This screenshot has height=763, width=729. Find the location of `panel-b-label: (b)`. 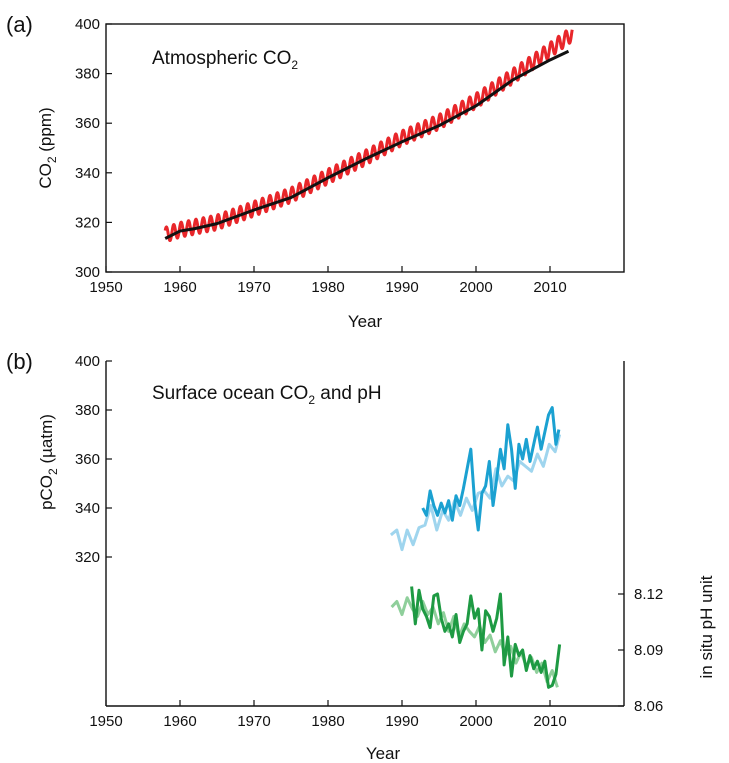

panel-b-label: (b) is located at coordinates (19, 361).